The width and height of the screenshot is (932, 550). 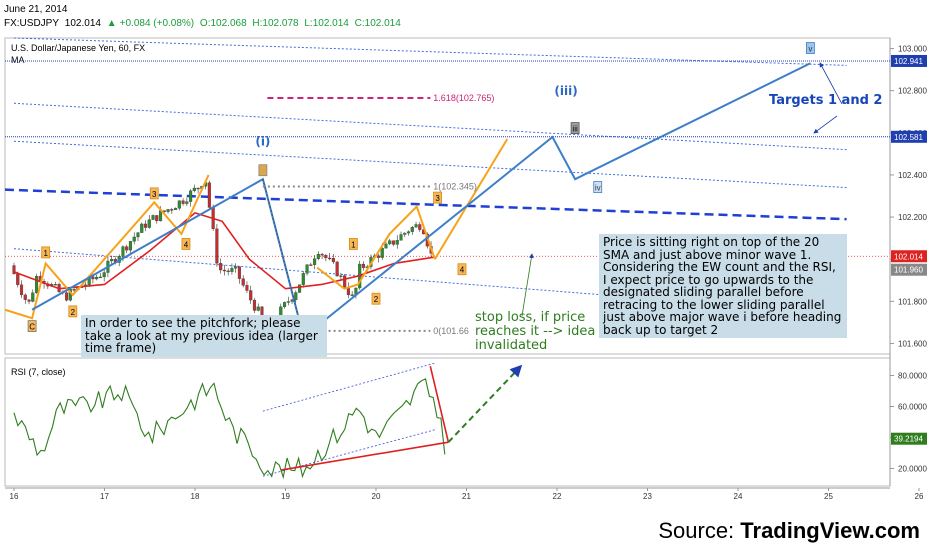 What do you see at coordinates (912, 376) in the screenshot?
I see `rsi-tick-label: 80.0000` at bounding box center [912, 376].